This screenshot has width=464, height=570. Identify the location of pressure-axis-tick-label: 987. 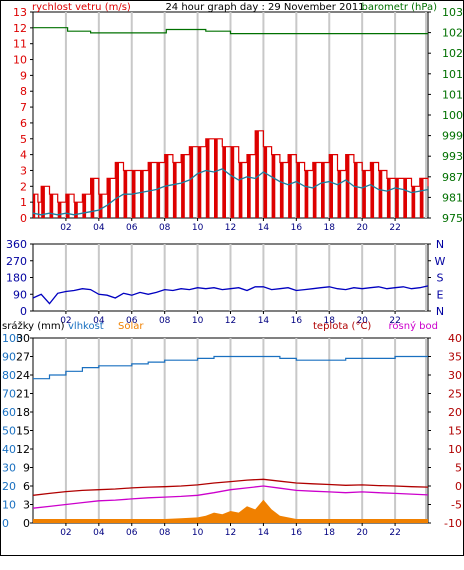
(452, 177).